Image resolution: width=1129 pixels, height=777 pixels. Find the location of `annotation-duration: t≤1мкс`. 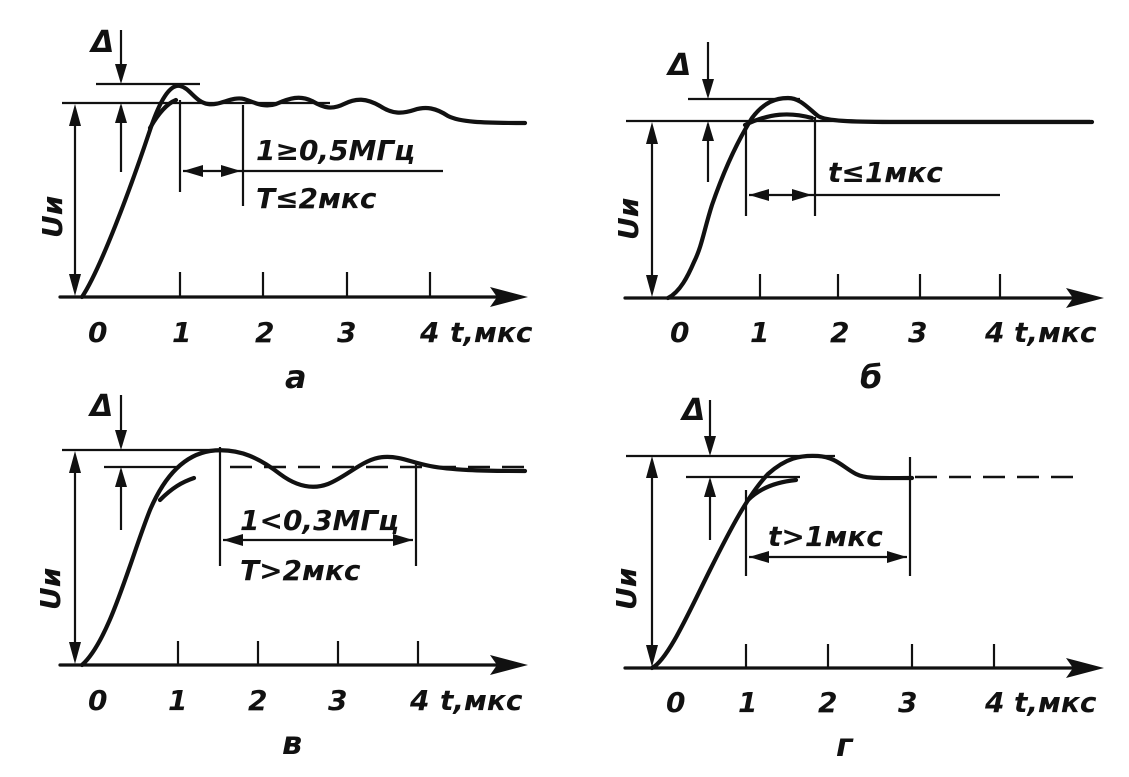

annotation-duration: t≤1мкс is located at coordinates (885, 172).